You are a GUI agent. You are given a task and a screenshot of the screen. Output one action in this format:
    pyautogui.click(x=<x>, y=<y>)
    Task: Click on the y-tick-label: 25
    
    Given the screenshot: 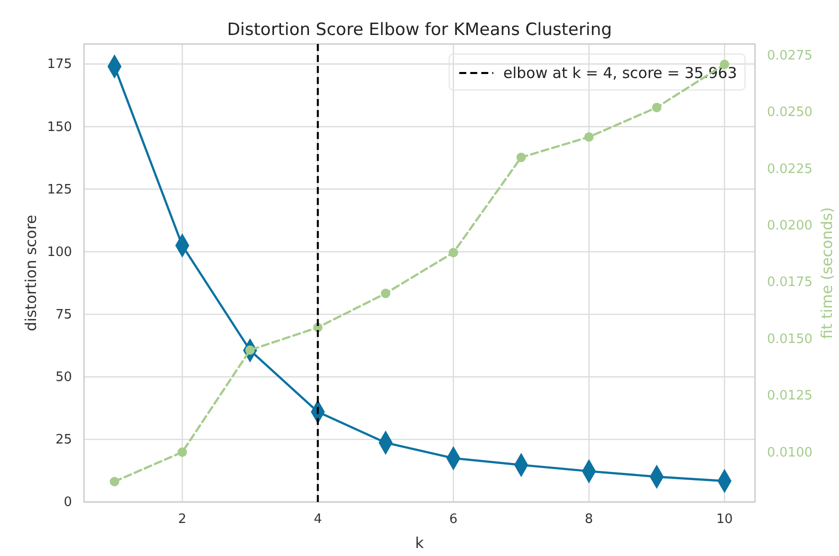 What is the action you would take?
    pyautogui.click(x=63, y=440)
    